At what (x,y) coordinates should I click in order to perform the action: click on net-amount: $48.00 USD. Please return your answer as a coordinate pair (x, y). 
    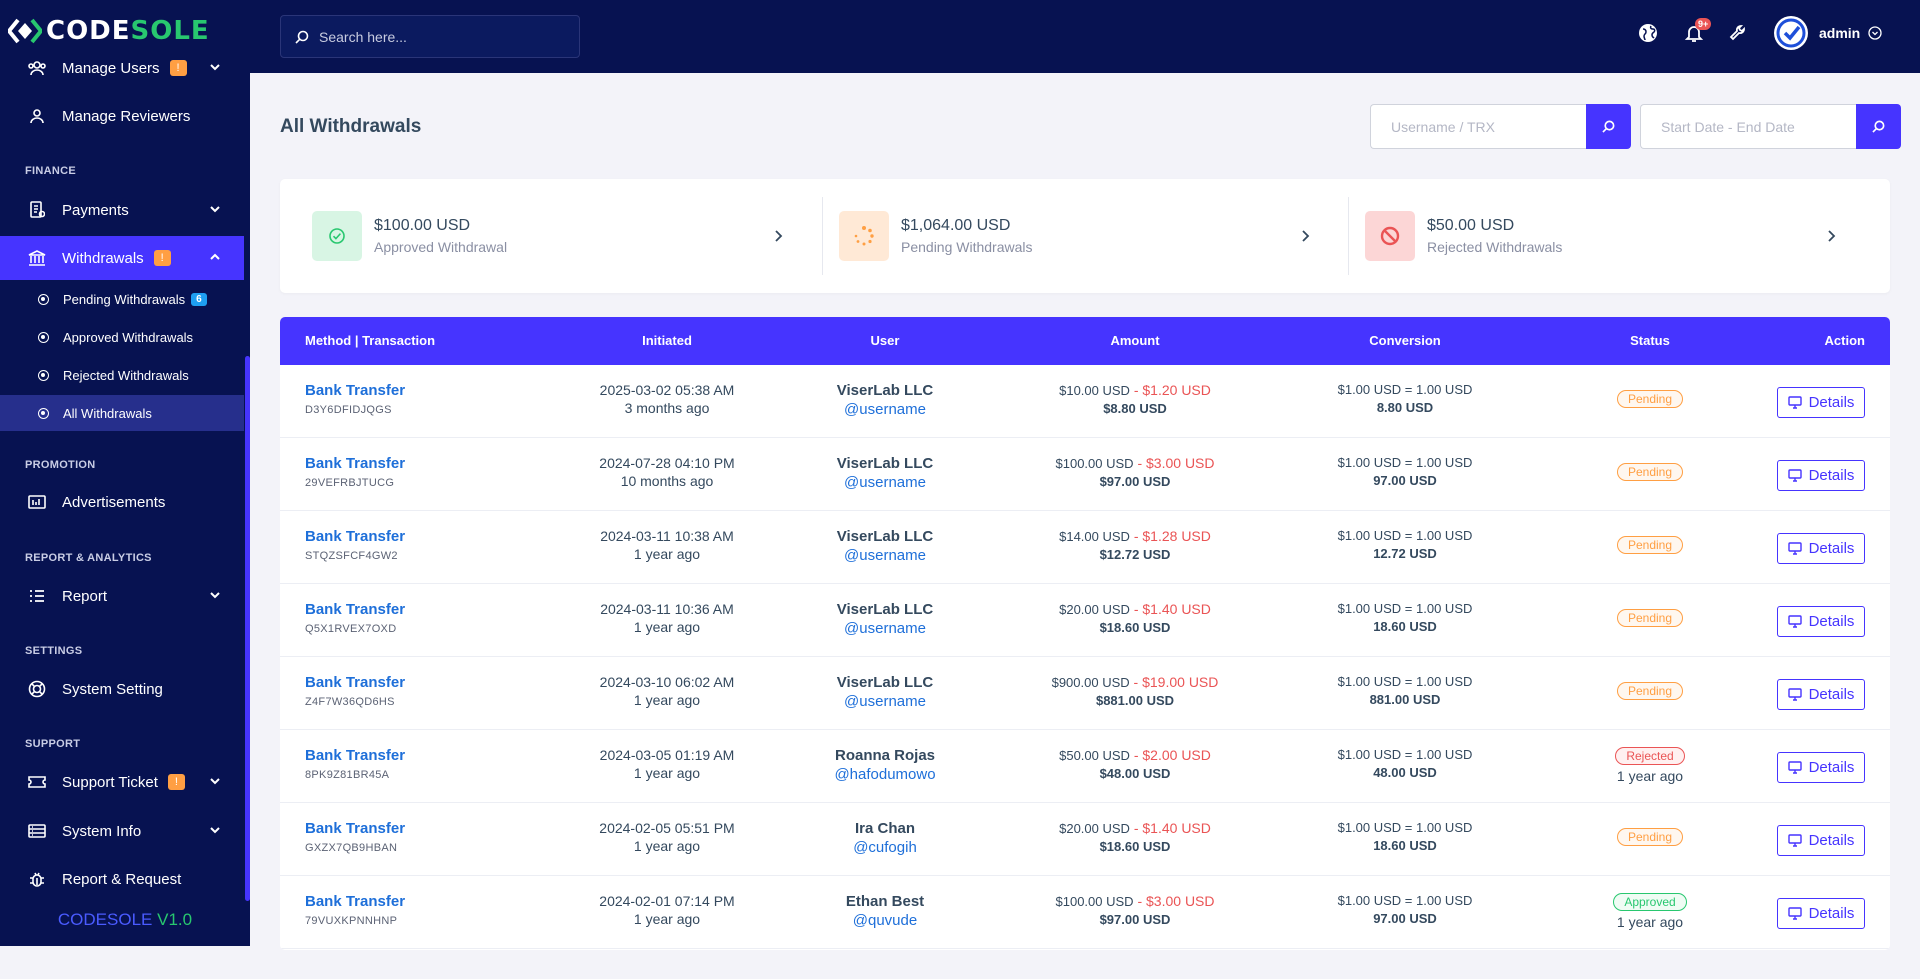
    Looking at the image, I should click on (1135, 773).